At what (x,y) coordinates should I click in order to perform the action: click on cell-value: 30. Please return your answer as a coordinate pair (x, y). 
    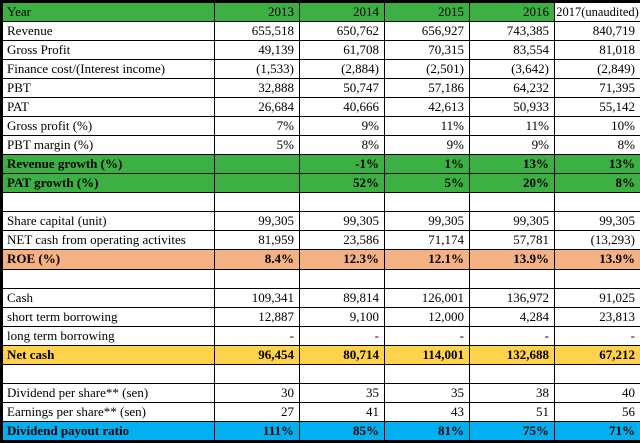
    Looking at the image, I should click on (257, 392).